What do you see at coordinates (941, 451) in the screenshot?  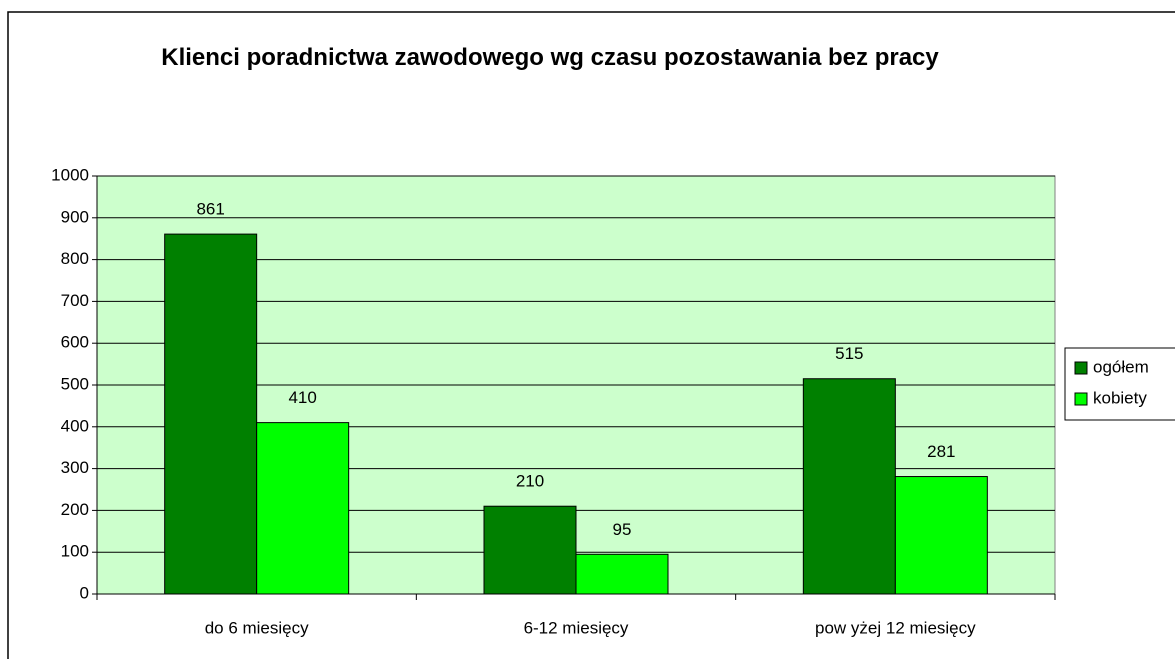 I see `data-label: 281` at bounding box center [941, 451].